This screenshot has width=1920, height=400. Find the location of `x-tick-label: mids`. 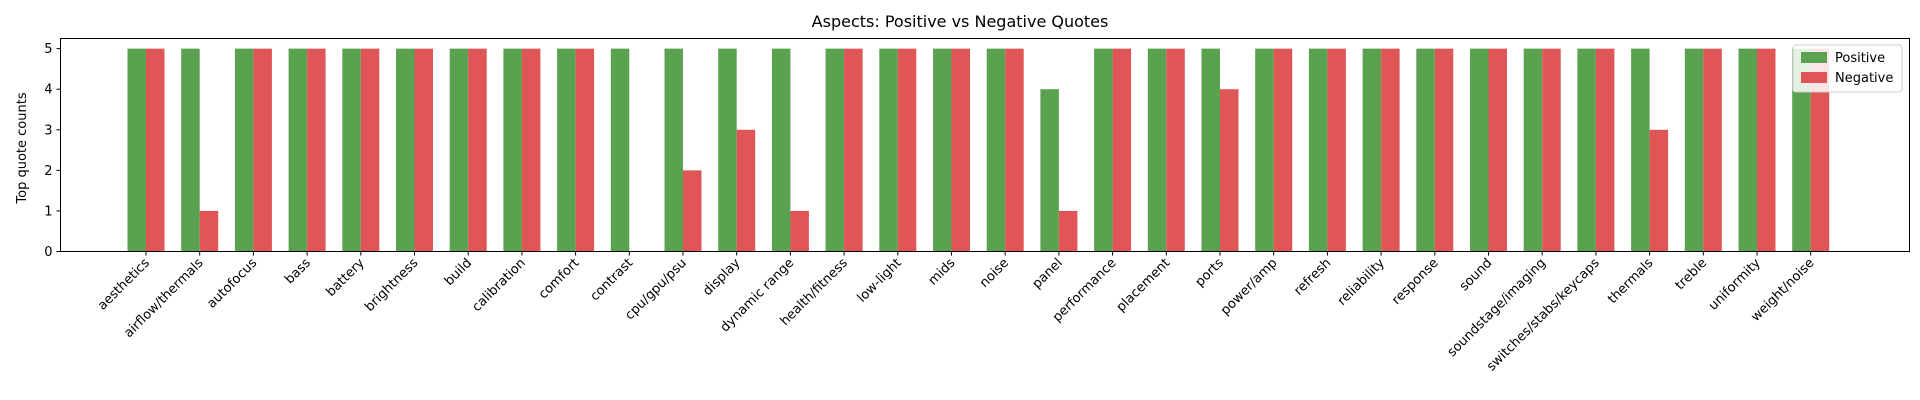

x-tick-label: mids is located at coordinates (942, 272).